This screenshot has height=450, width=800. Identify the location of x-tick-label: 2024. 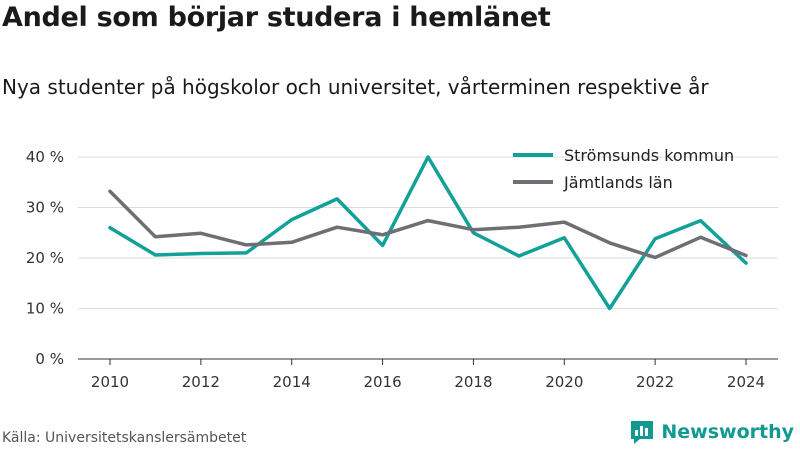
(746, 382).